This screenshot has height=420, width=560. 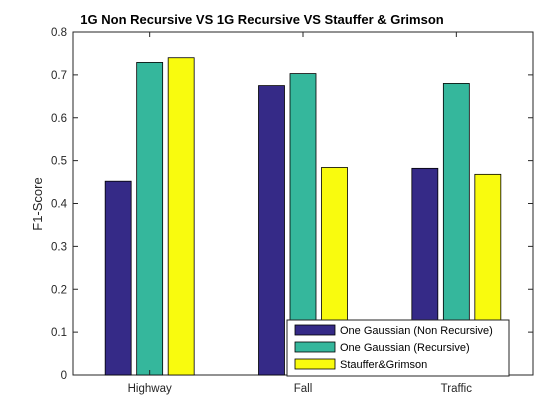 I want to click on y-tick-label: 0.3, so click(x=59, y=247).